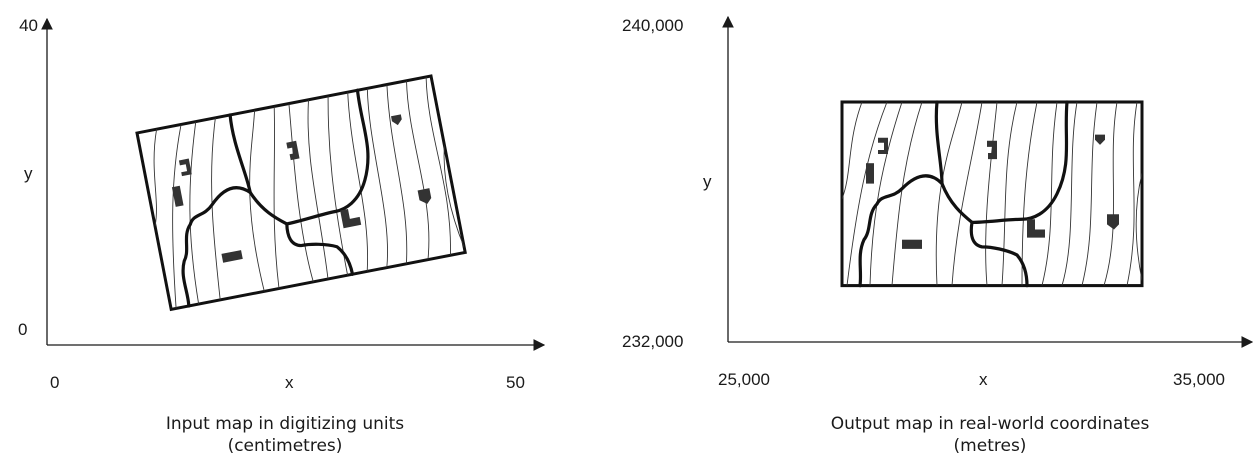 Image resolution: width=1257 pixels, height=462 pixels. Describe the element at coordinates (28, 25) in the screenshot. I see `left-y-top-label: 40` at that location.